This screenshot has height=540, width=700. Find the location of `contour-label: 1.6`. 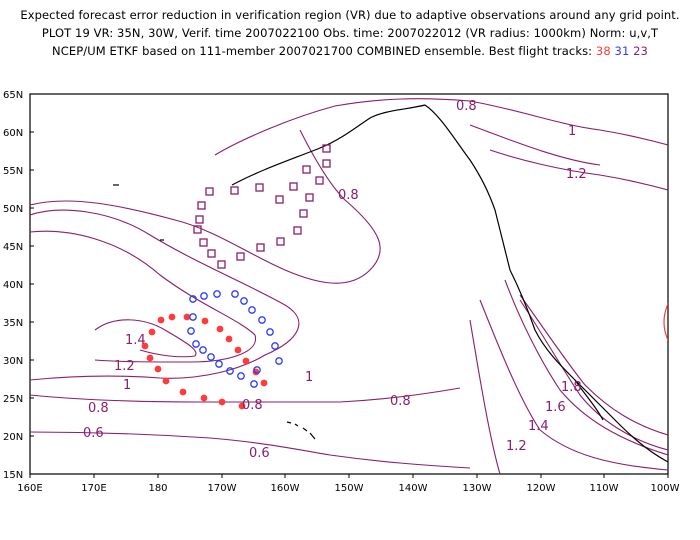

contour-label: 1.6 is located at coordinates (555, 407).